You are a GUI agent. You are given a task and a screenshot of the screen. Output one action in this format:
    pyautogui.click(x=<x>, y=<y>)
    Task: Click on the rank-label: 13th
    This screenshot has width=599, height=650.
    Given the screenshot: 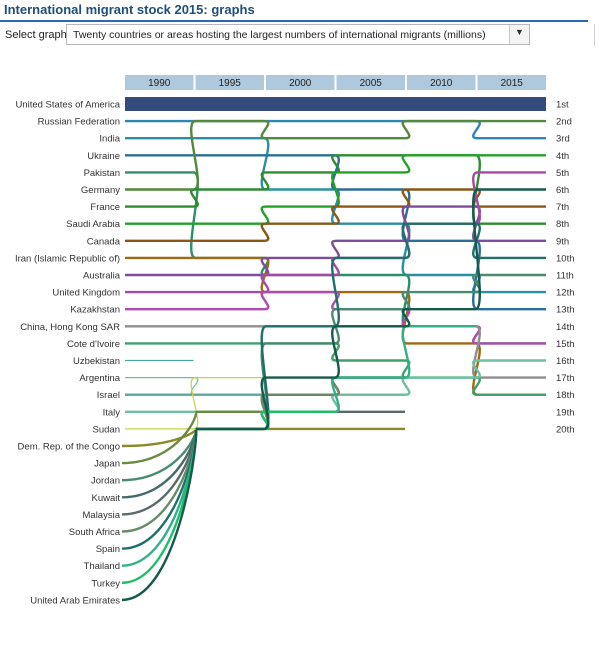 What is the action you would take?
    pyautogui.click(x=565, y=310)
    